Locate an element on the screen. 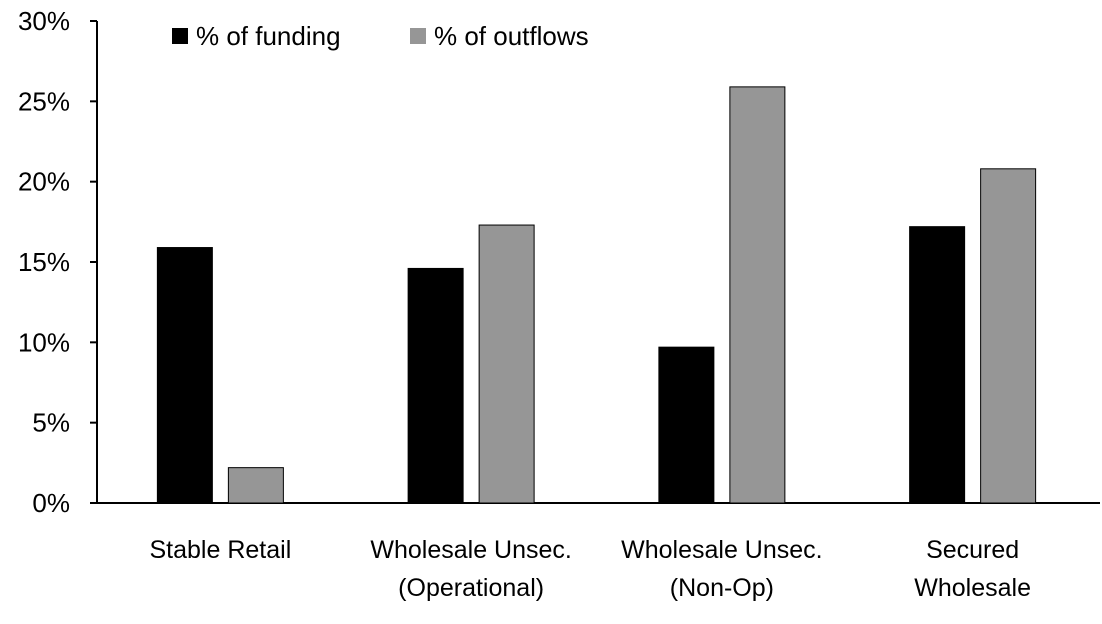  x-category-label: Stable Retail is located at coordinates (221, 550).